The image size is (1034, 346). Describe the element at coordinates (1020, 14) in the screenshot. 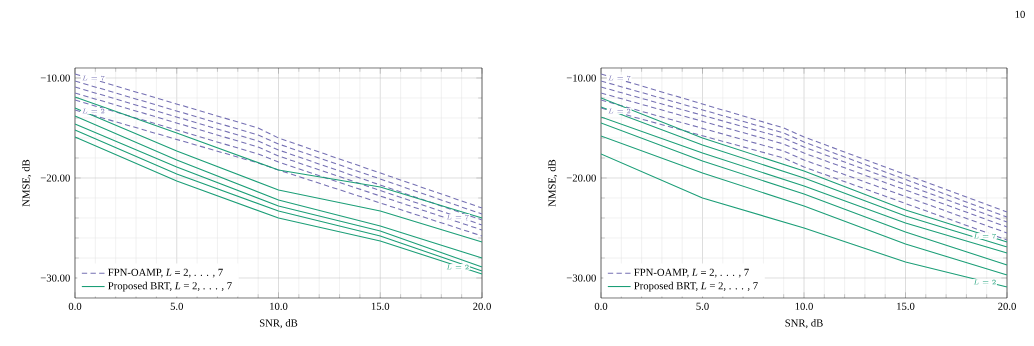

I see `text: 10` at that location.